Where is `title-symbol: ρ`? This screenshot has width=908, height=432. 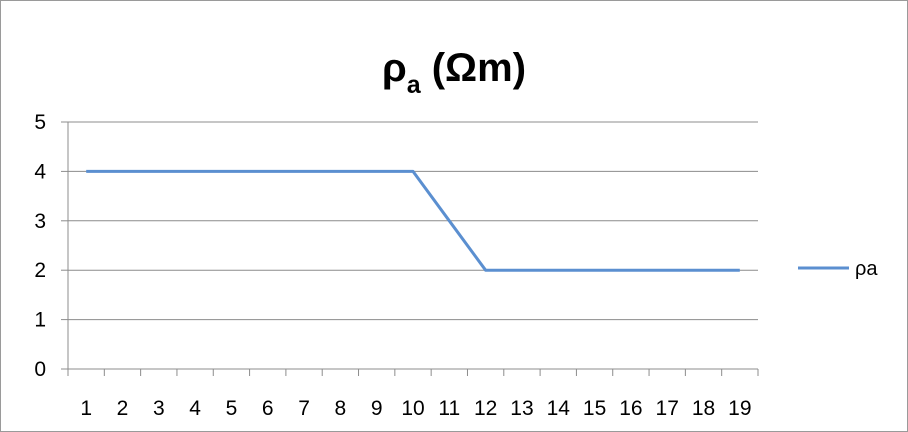 title-symbol: ρ is located at coordinates (394, 68).